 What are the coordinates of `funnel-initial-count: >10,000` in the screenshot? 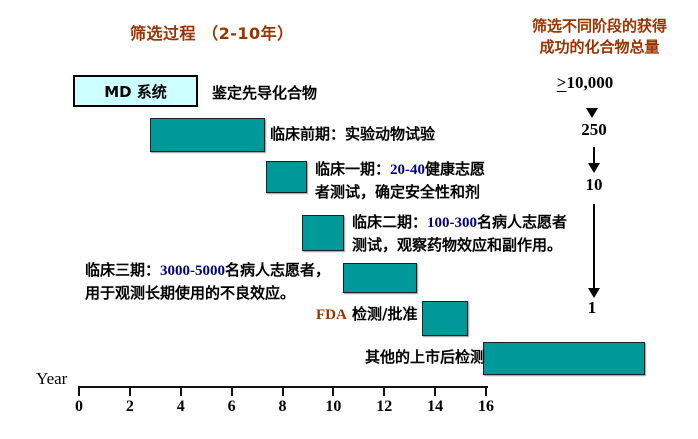 It's located at (585, 83).